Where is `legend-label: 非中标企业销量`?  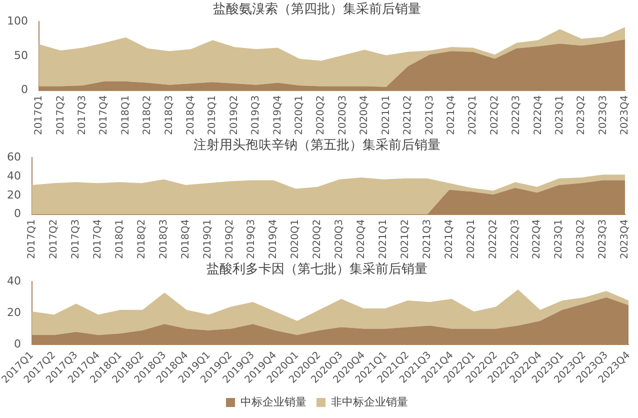
legend-label: 非中标企业销量 is located at coordinates (369, 401).